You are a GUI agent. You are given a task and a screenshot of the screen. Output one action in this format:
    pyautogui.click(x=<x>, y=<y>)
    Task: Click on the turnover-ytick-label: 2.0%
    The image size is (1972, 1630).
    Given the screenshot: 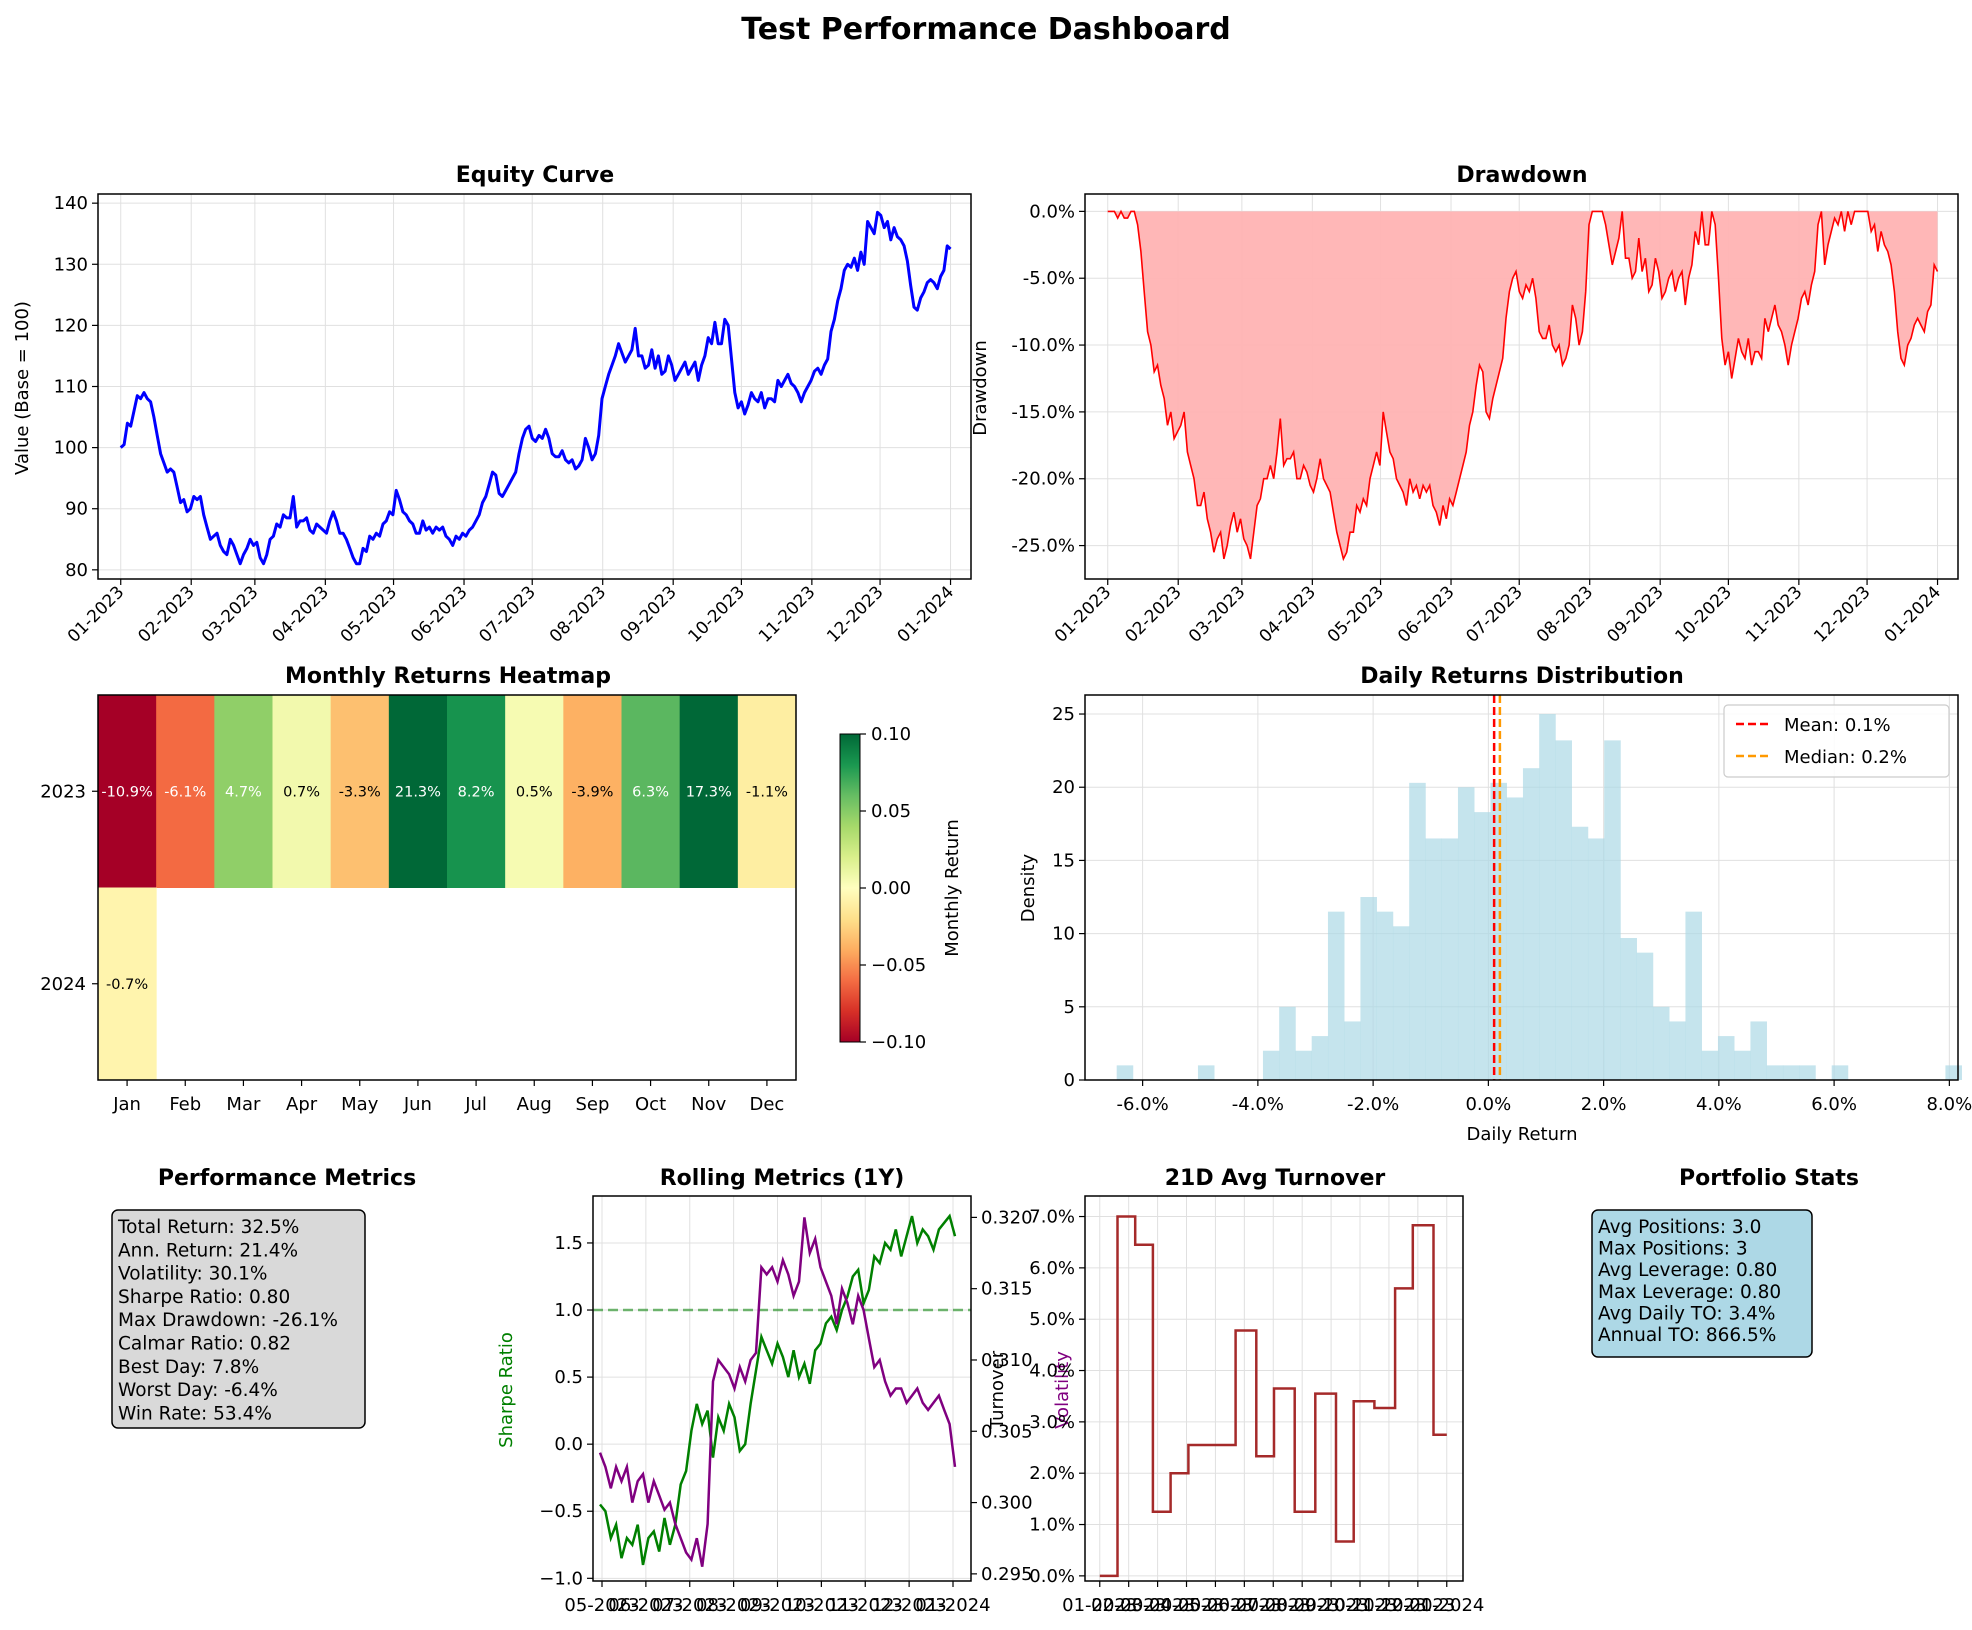 What is the action you would take?
    pyautogui.click(x=1052, y=1473)
    